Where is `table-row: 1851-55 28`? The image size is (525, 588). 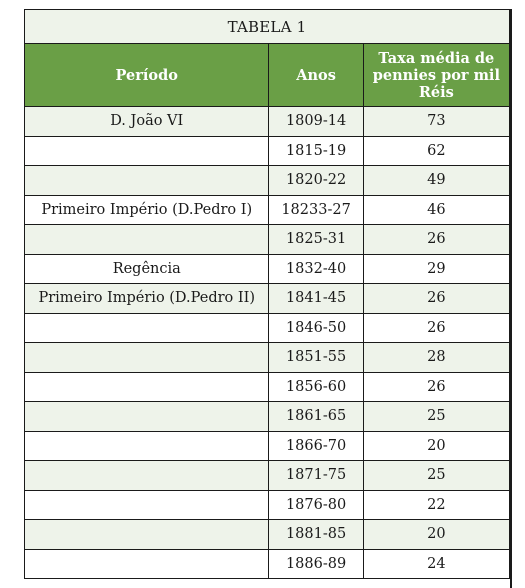 table-row: 1851-55 28 is located at coordinates (267, 357).